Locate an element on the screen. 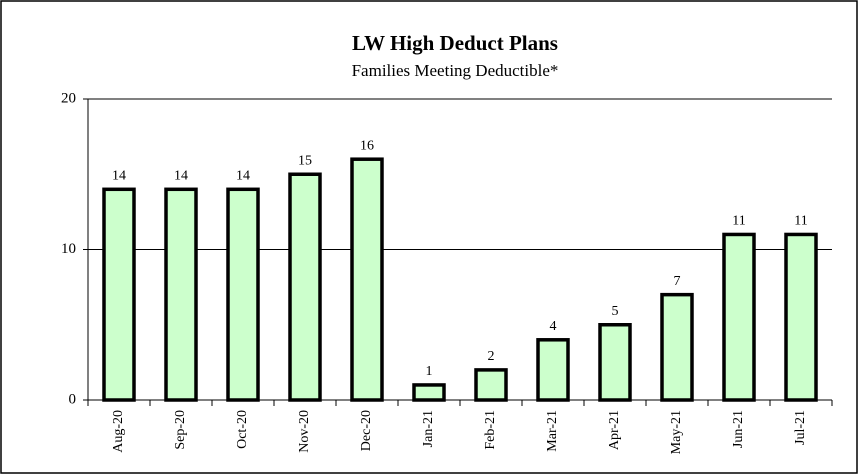 The image size is (859, 474). x-tick-label: Jan-21 is located at coordinates (428, 428).